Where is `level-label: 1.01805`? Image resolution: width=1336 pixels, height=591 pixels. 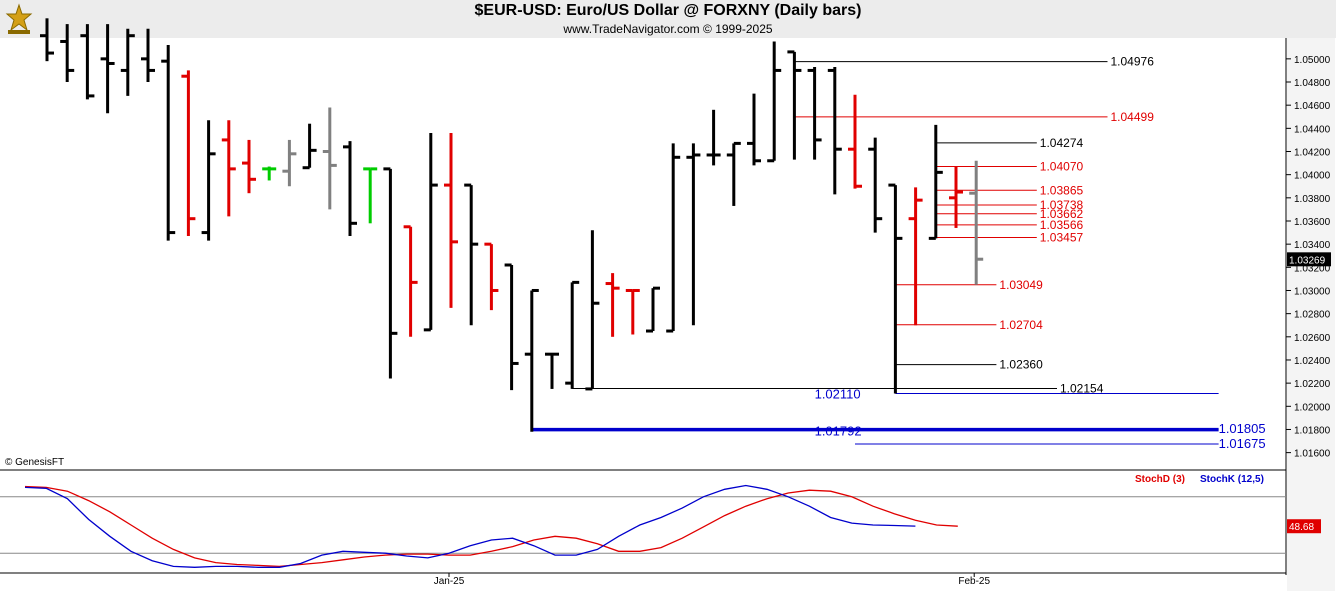
level-label: 1.01805 is located at coordinates (1242, 428).